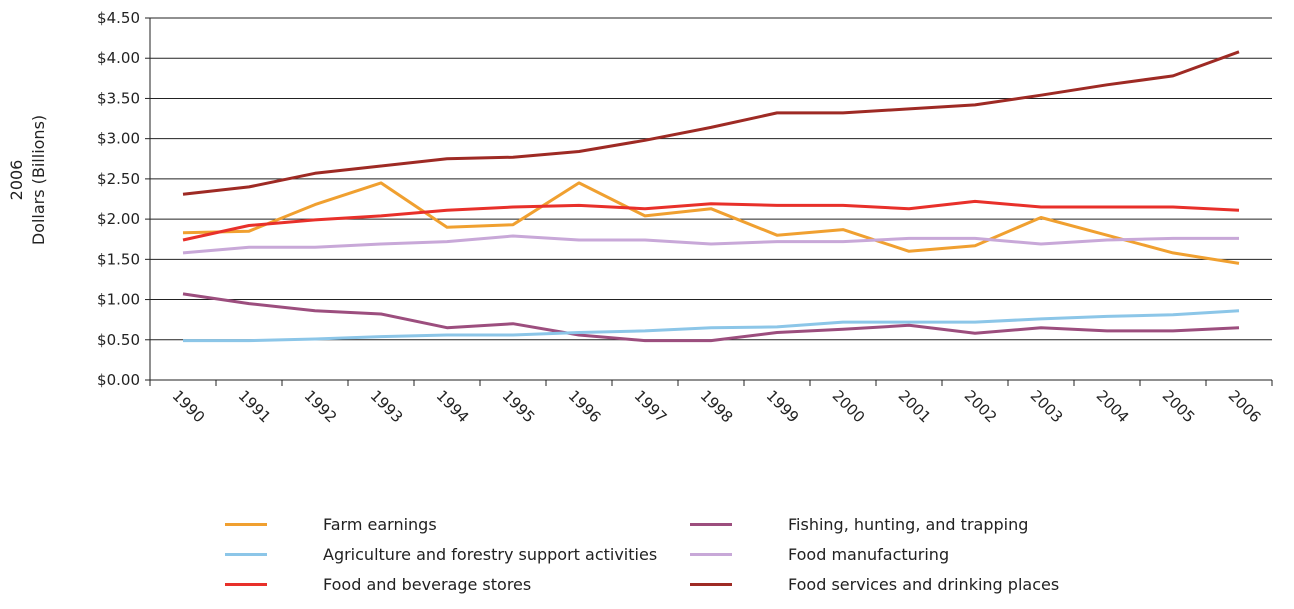 This screenshot has width=1294, height=609. What do you see at coordinates (1113, 407) in the screenshot?
I see `x-tick-label: 2004` at bounding box center [1113, 407].